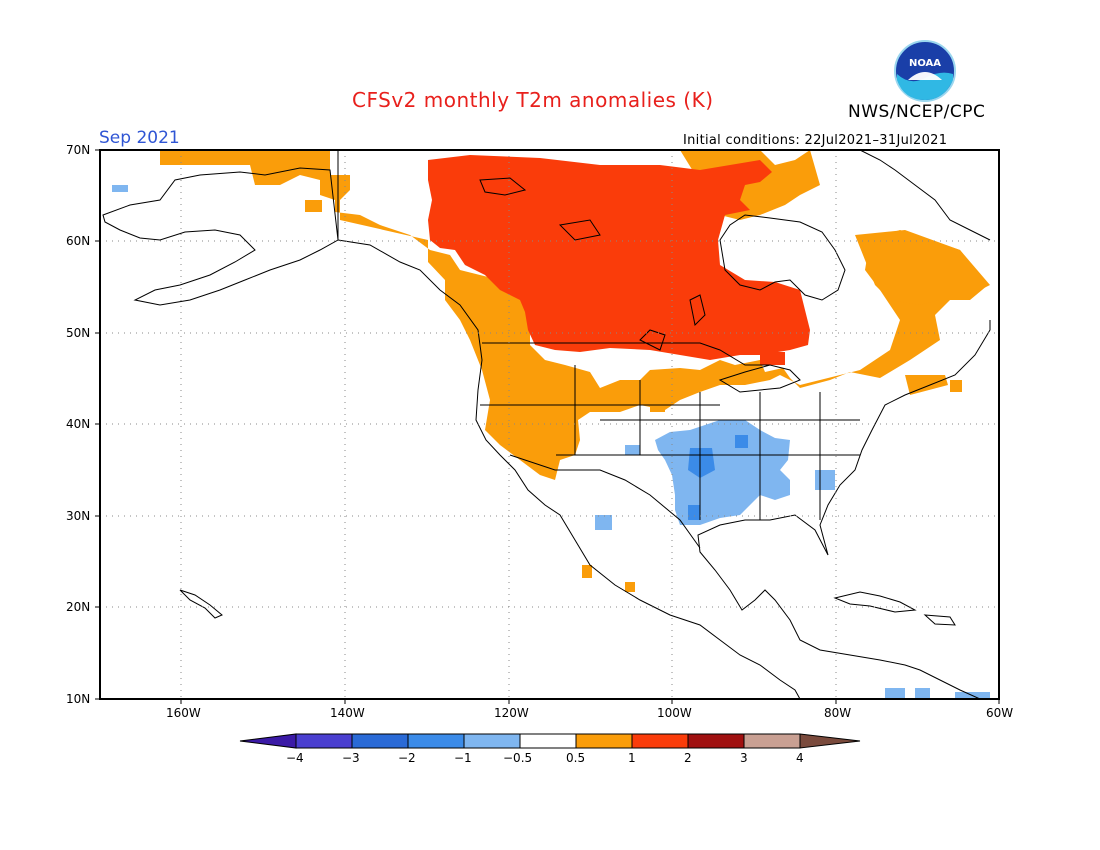 This screenshot has width=1100, height=850. Describe the element at coordinates (605, 501) in the screenshot. I see `border-us-mexico` at that location.